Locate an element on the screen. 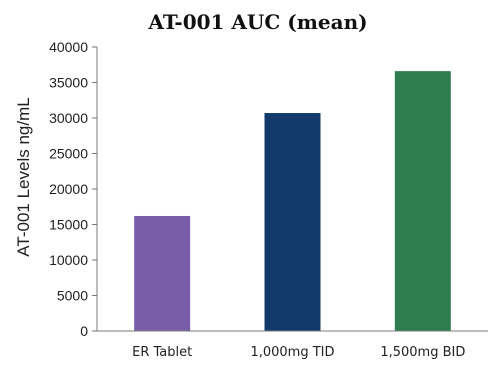  bar-1-000mg-tid is located at coordinates (292, 222).